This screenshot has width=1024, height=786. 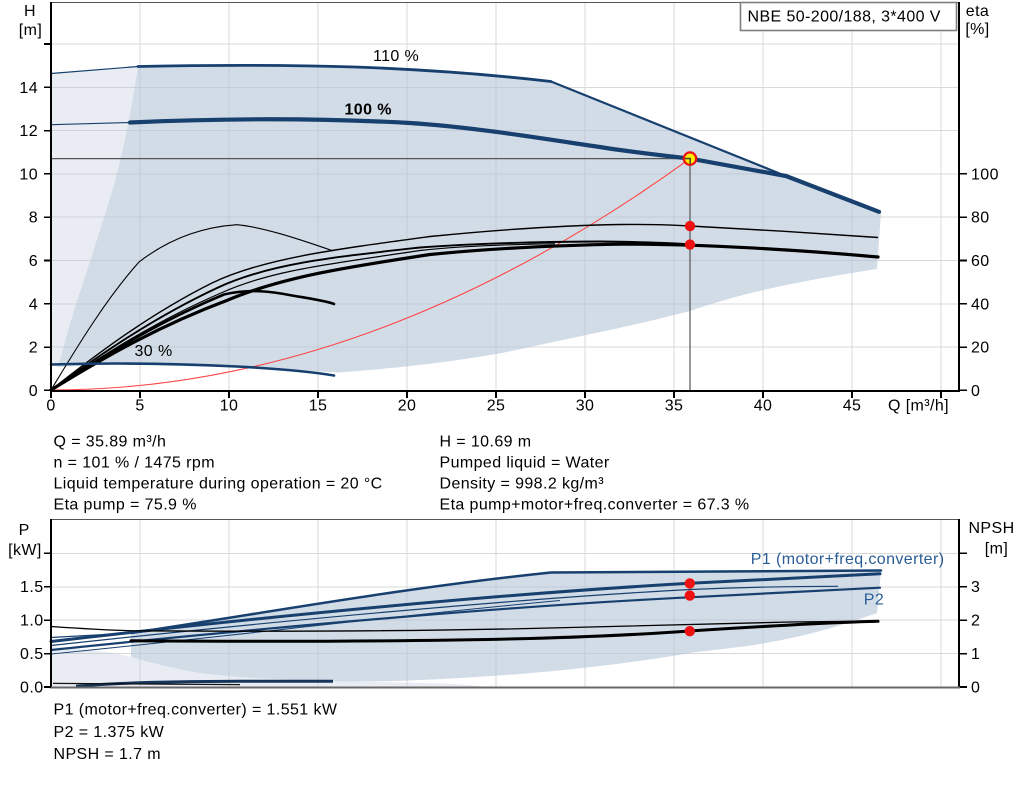 What do you see at coordinates (318, 406) in the screenshot?
I see `svg-text: 15` at bounding box center [318, 406].